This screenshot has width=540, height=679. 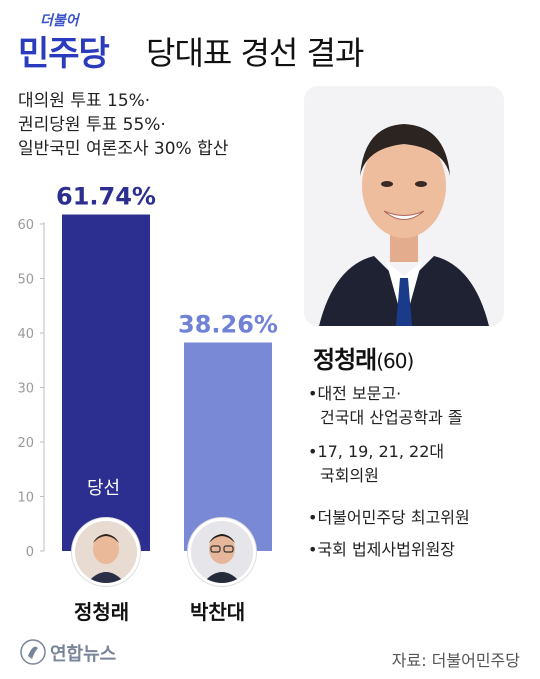 What do you see at coordinates (25, 280) in the screenshot?
I see `y-tick-label: 50` at bounding box center [25, 280].